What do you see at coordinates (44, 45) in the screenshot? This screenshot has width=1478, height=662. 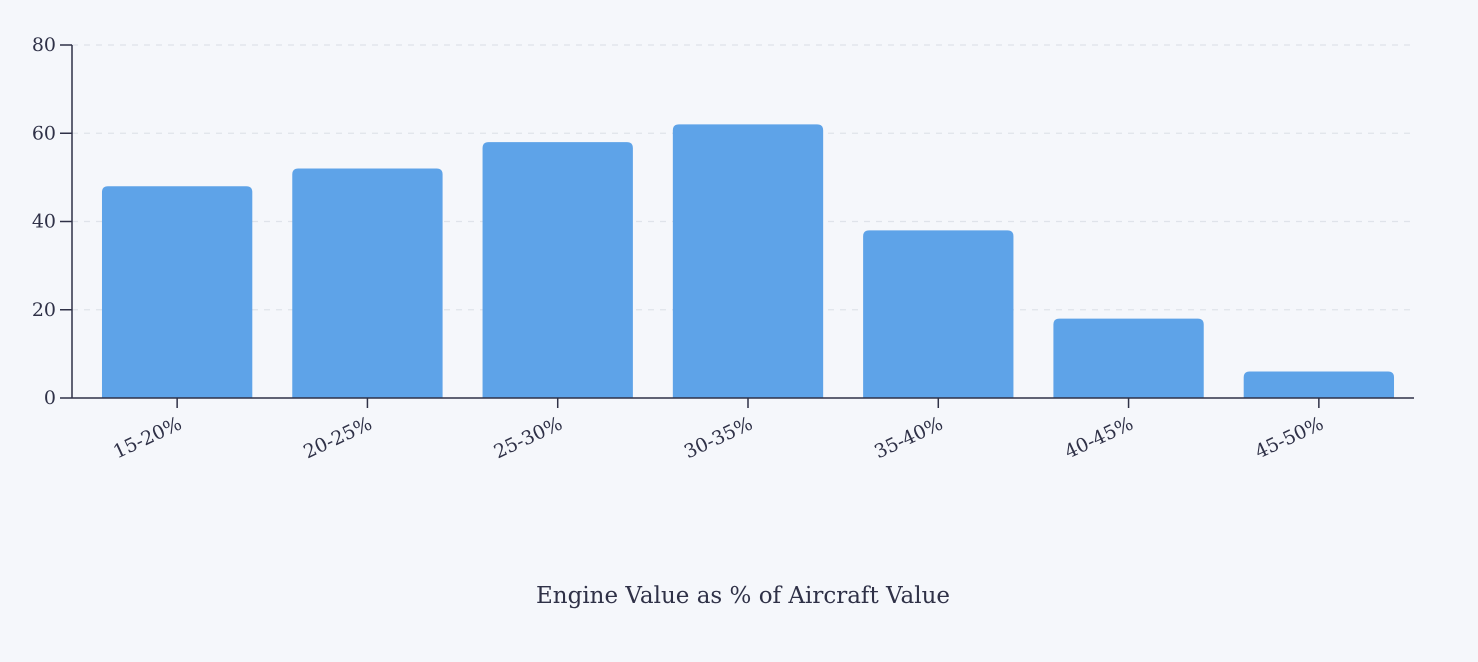 I see `y-tick-label: 80` at bounding box center [44, 45].